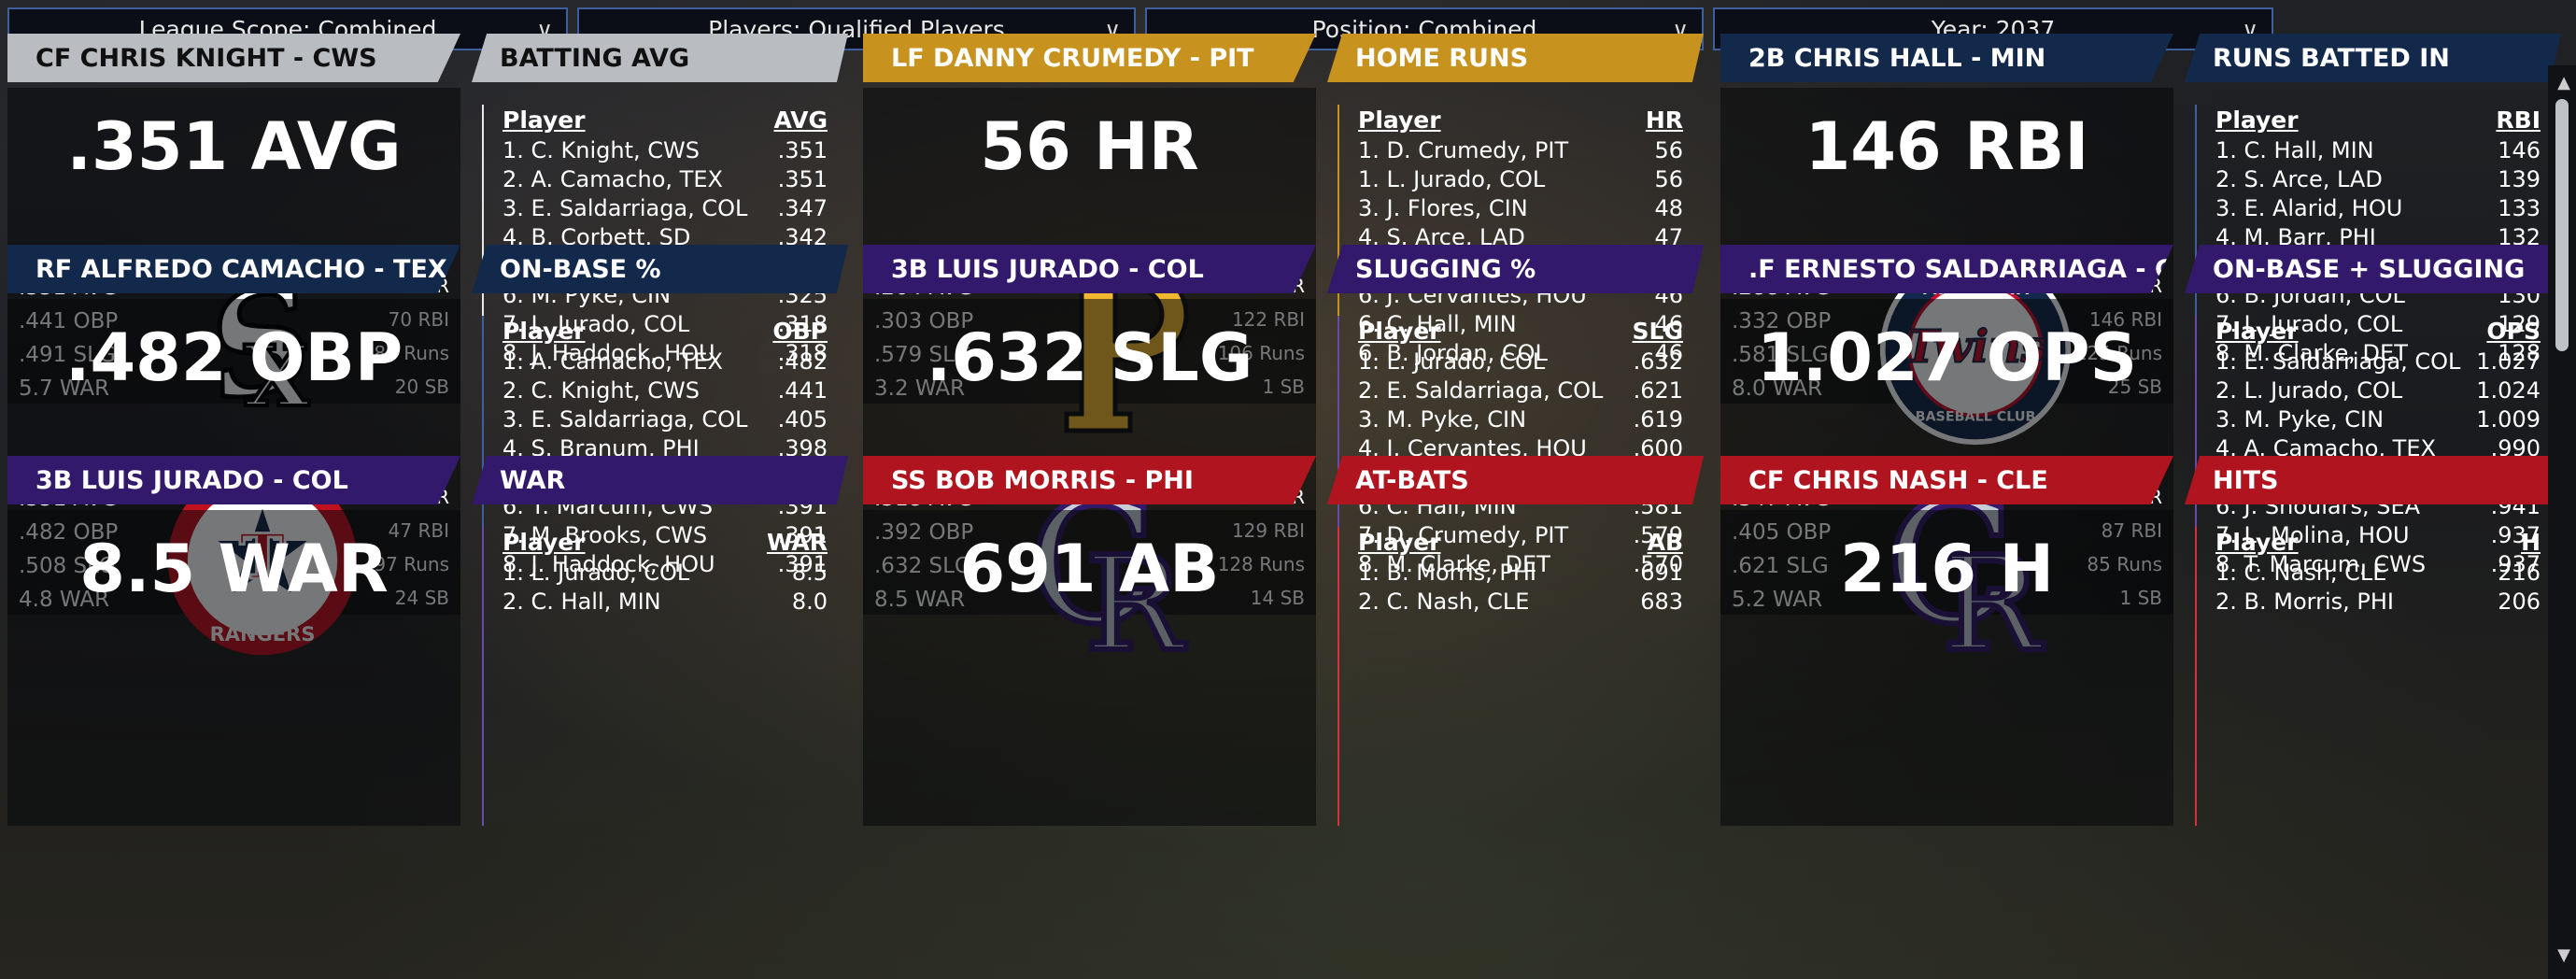 Image resolution: width=2576 pixels, height=979 pixels. Describe the element at coordinates (2378, 390) in the screenshot. I see `leaderboard-row: 2. L. Jurado, COL 1.024` at that location.